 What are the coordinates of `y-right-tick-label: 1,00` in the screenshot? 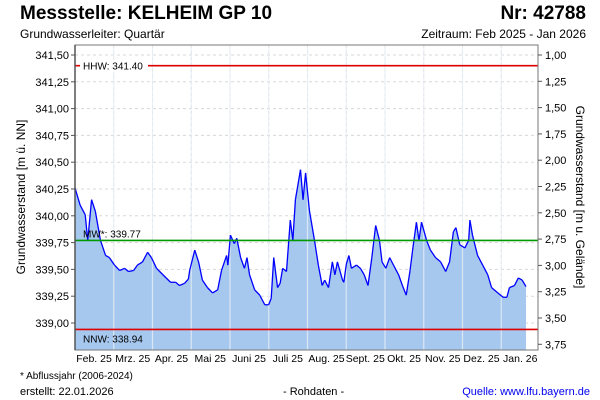 It's located at (555, 56).